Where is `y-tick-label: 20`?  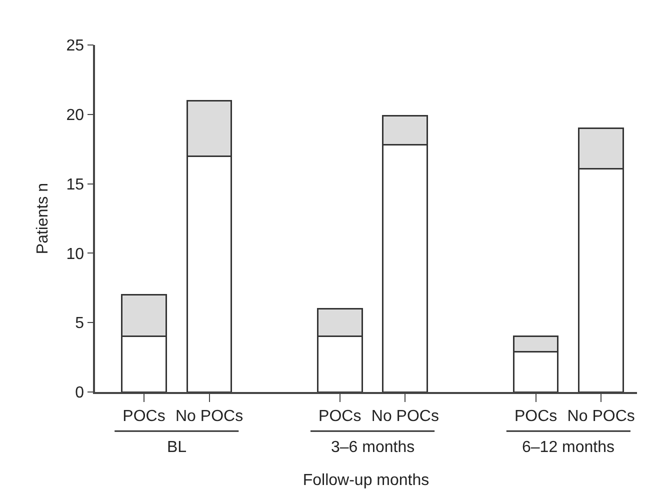 y-tick-label: 20 is located at coordinates (75, 115).